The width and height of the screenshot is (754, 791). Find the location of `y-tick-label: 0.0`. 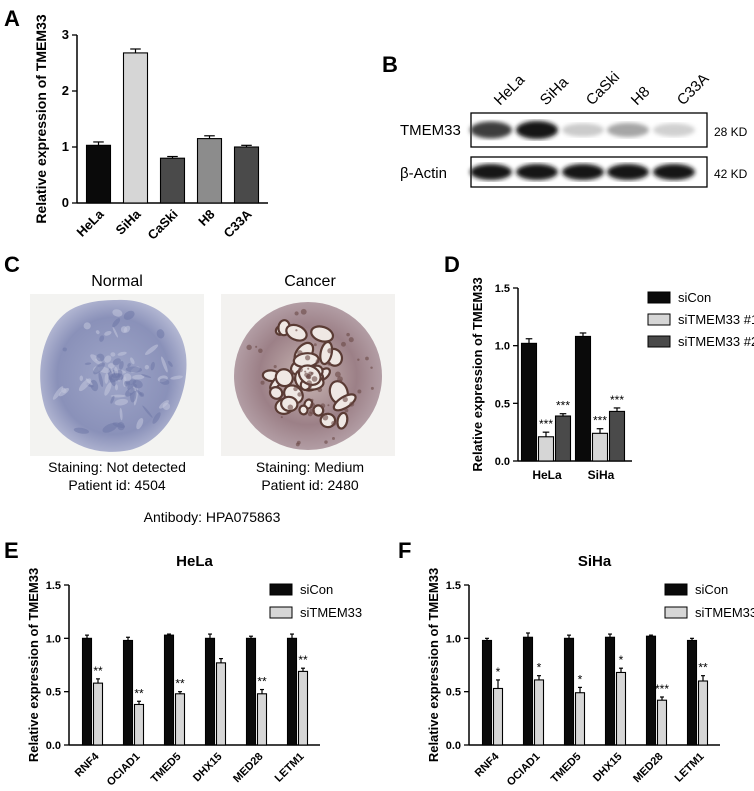

y-tick-label: 0.0 is located at coordinates (502, 462).